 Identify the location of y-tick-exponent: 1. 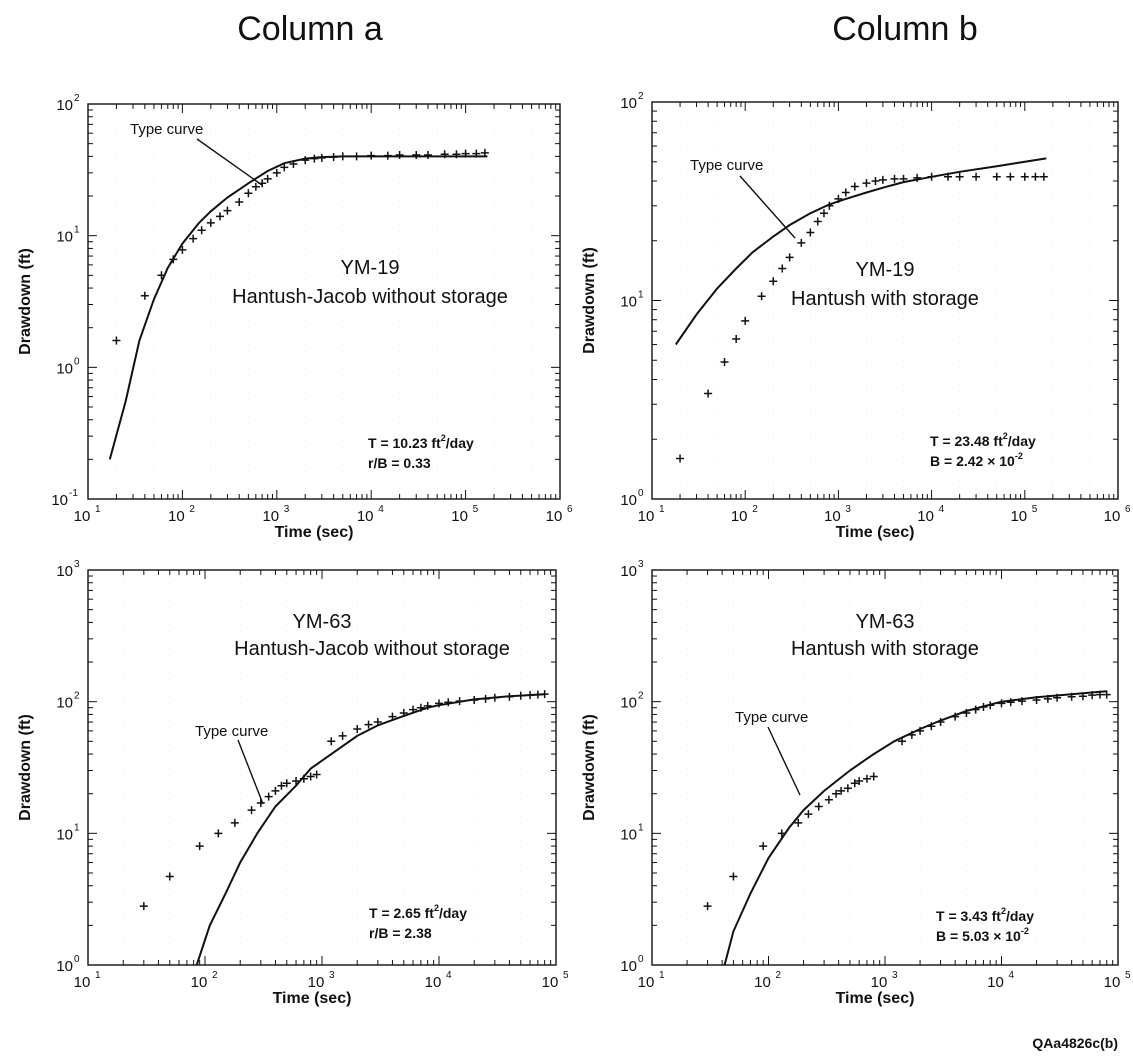
(77, 827).